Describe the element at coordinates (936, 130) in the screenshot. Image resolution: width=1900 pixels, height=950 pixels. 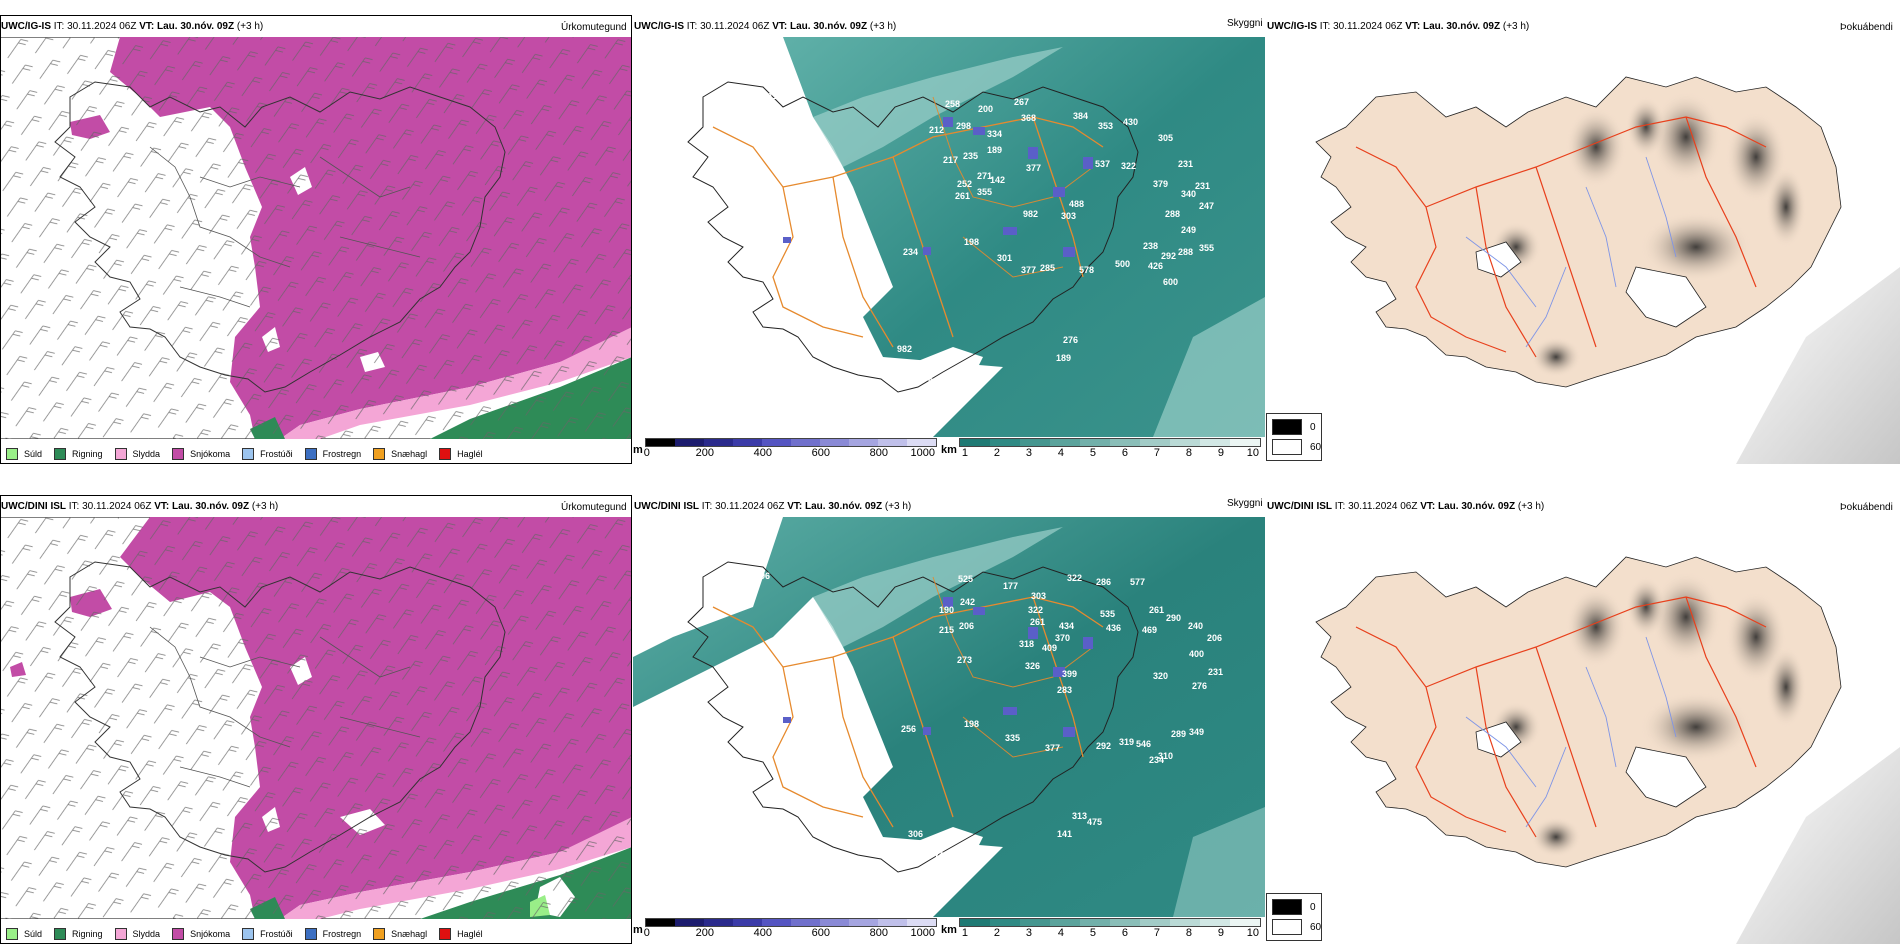
I see `elevation-label: 212` at that location.